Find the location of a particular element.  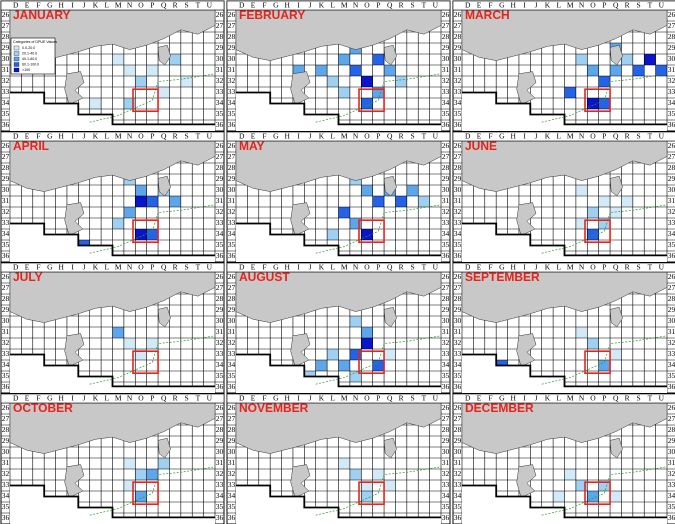

land is located at coordinates (338, 297).